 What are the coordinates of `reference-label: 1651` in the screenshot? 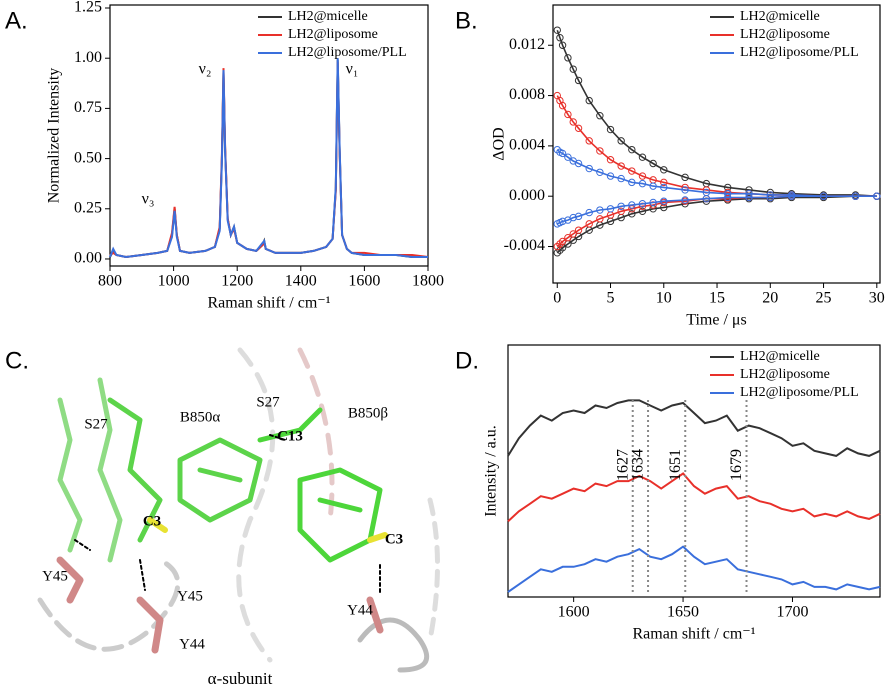 It's located at (675, 465).